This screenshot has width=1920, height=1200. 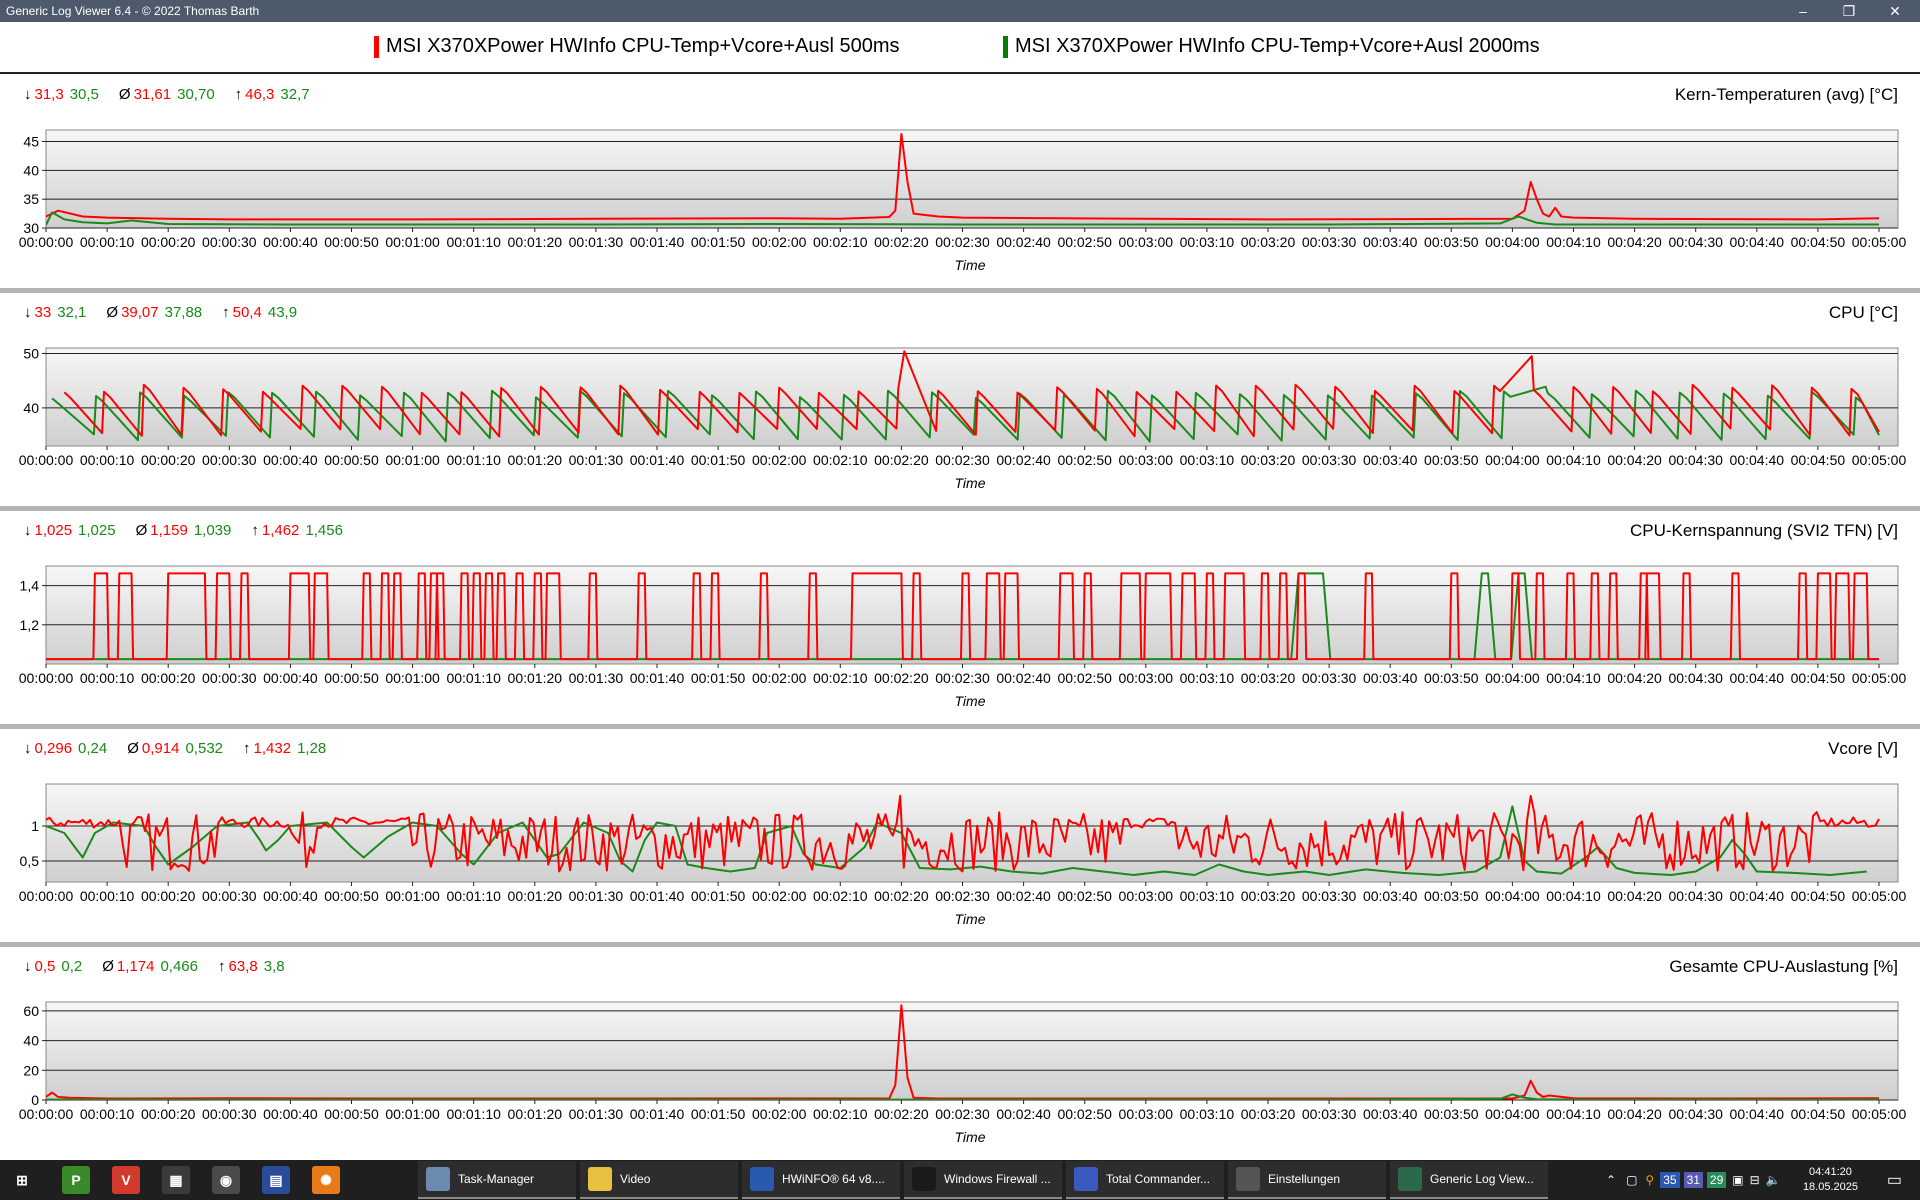 I want to click on x-tick-label: 00:01:30, so click(x=596, y=678).